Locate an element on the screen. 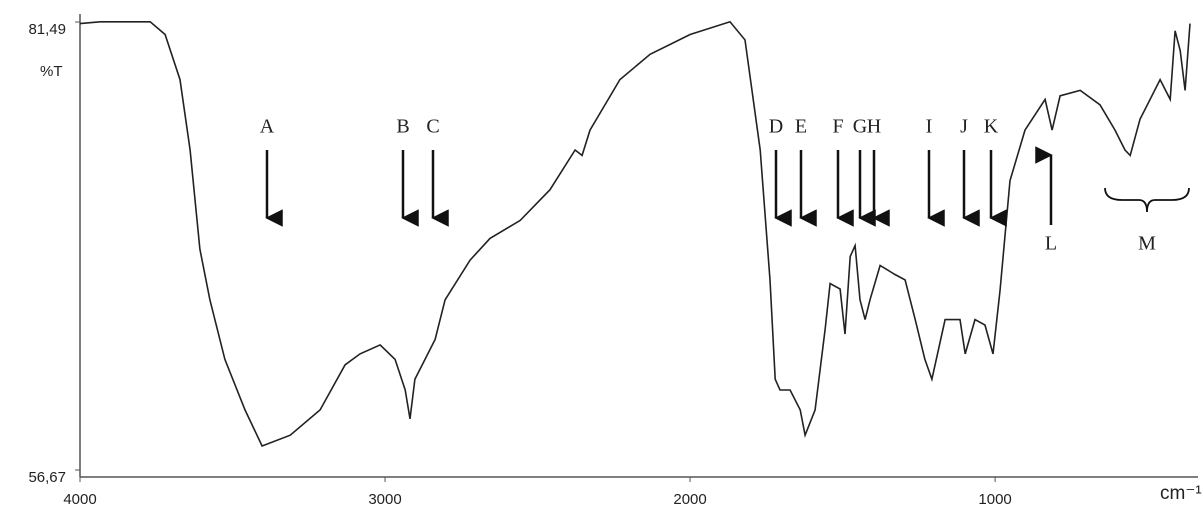 This screenshot has height=515, width=1203. y-axis-label: %T is located at coordinates (51, 71).